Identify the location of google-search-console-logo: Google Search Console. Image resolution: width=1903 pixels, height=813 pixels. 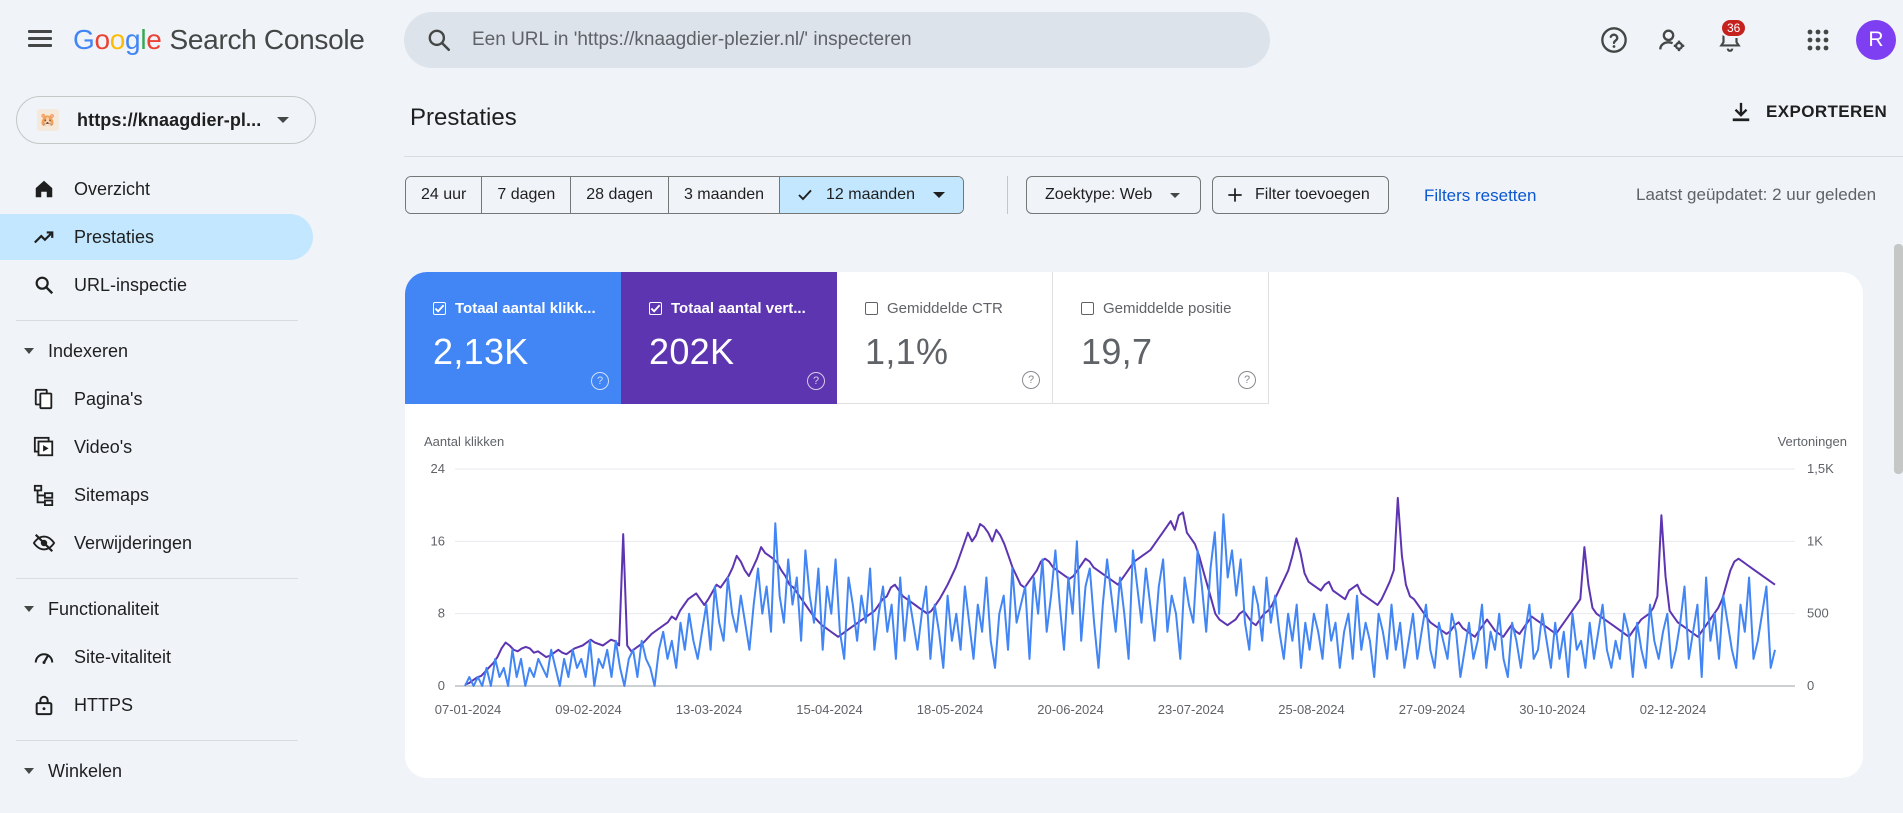
(219, 39).